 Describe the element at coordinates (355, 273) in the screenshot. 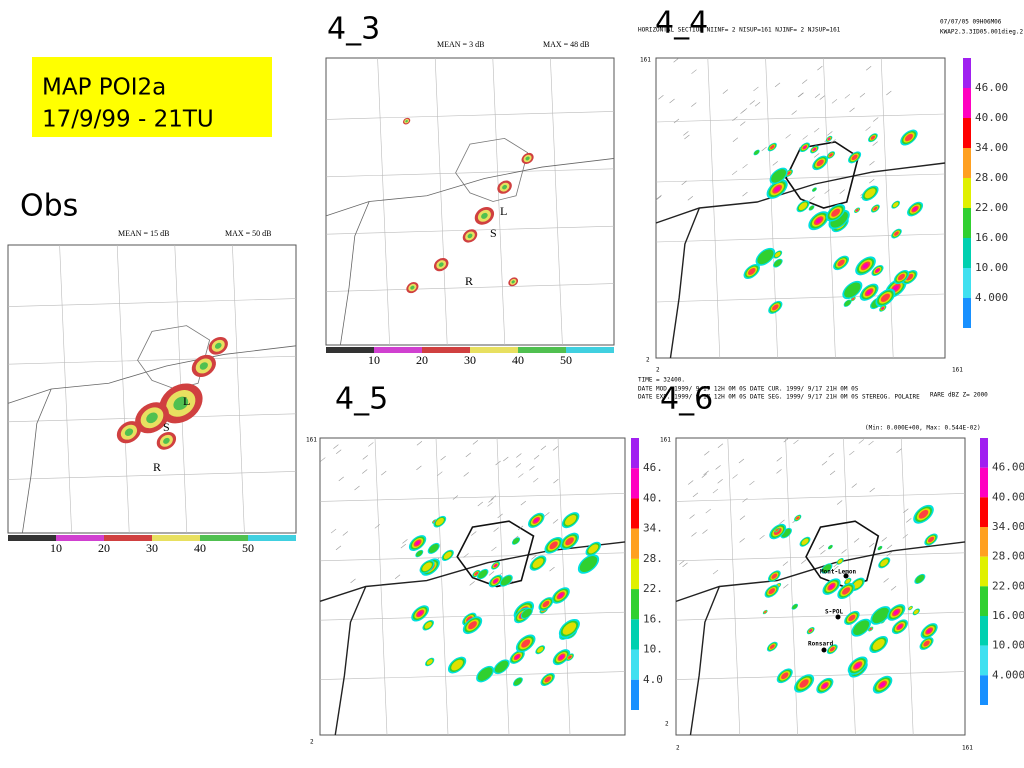

I see `map-coast` at that location.